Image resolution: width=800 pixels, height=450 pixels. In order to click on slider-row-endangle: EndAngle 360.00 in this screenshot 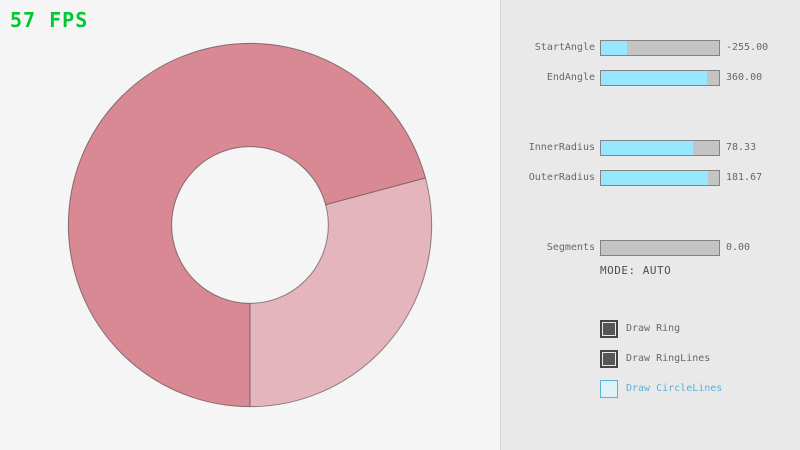, I will do `click(650, 78)`.